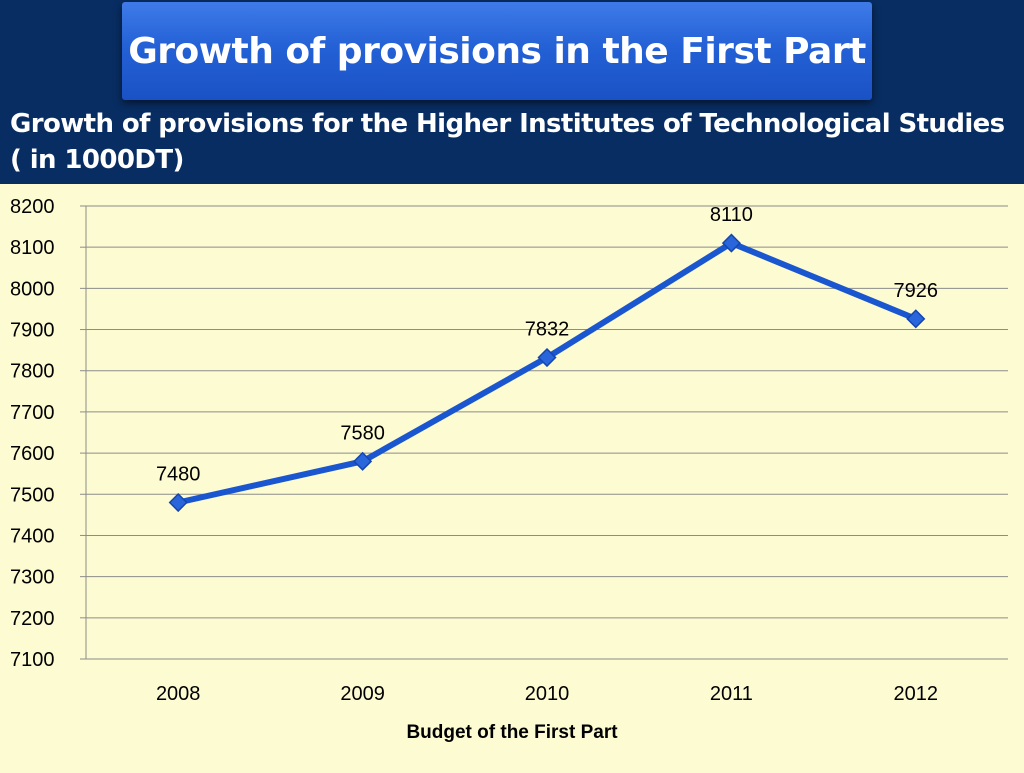 The height and width of the screenshot is (773, 1024). Describe the element at coordinates (916, 694) in the screenshot. I see `x-tick-label: 2012` at that location.